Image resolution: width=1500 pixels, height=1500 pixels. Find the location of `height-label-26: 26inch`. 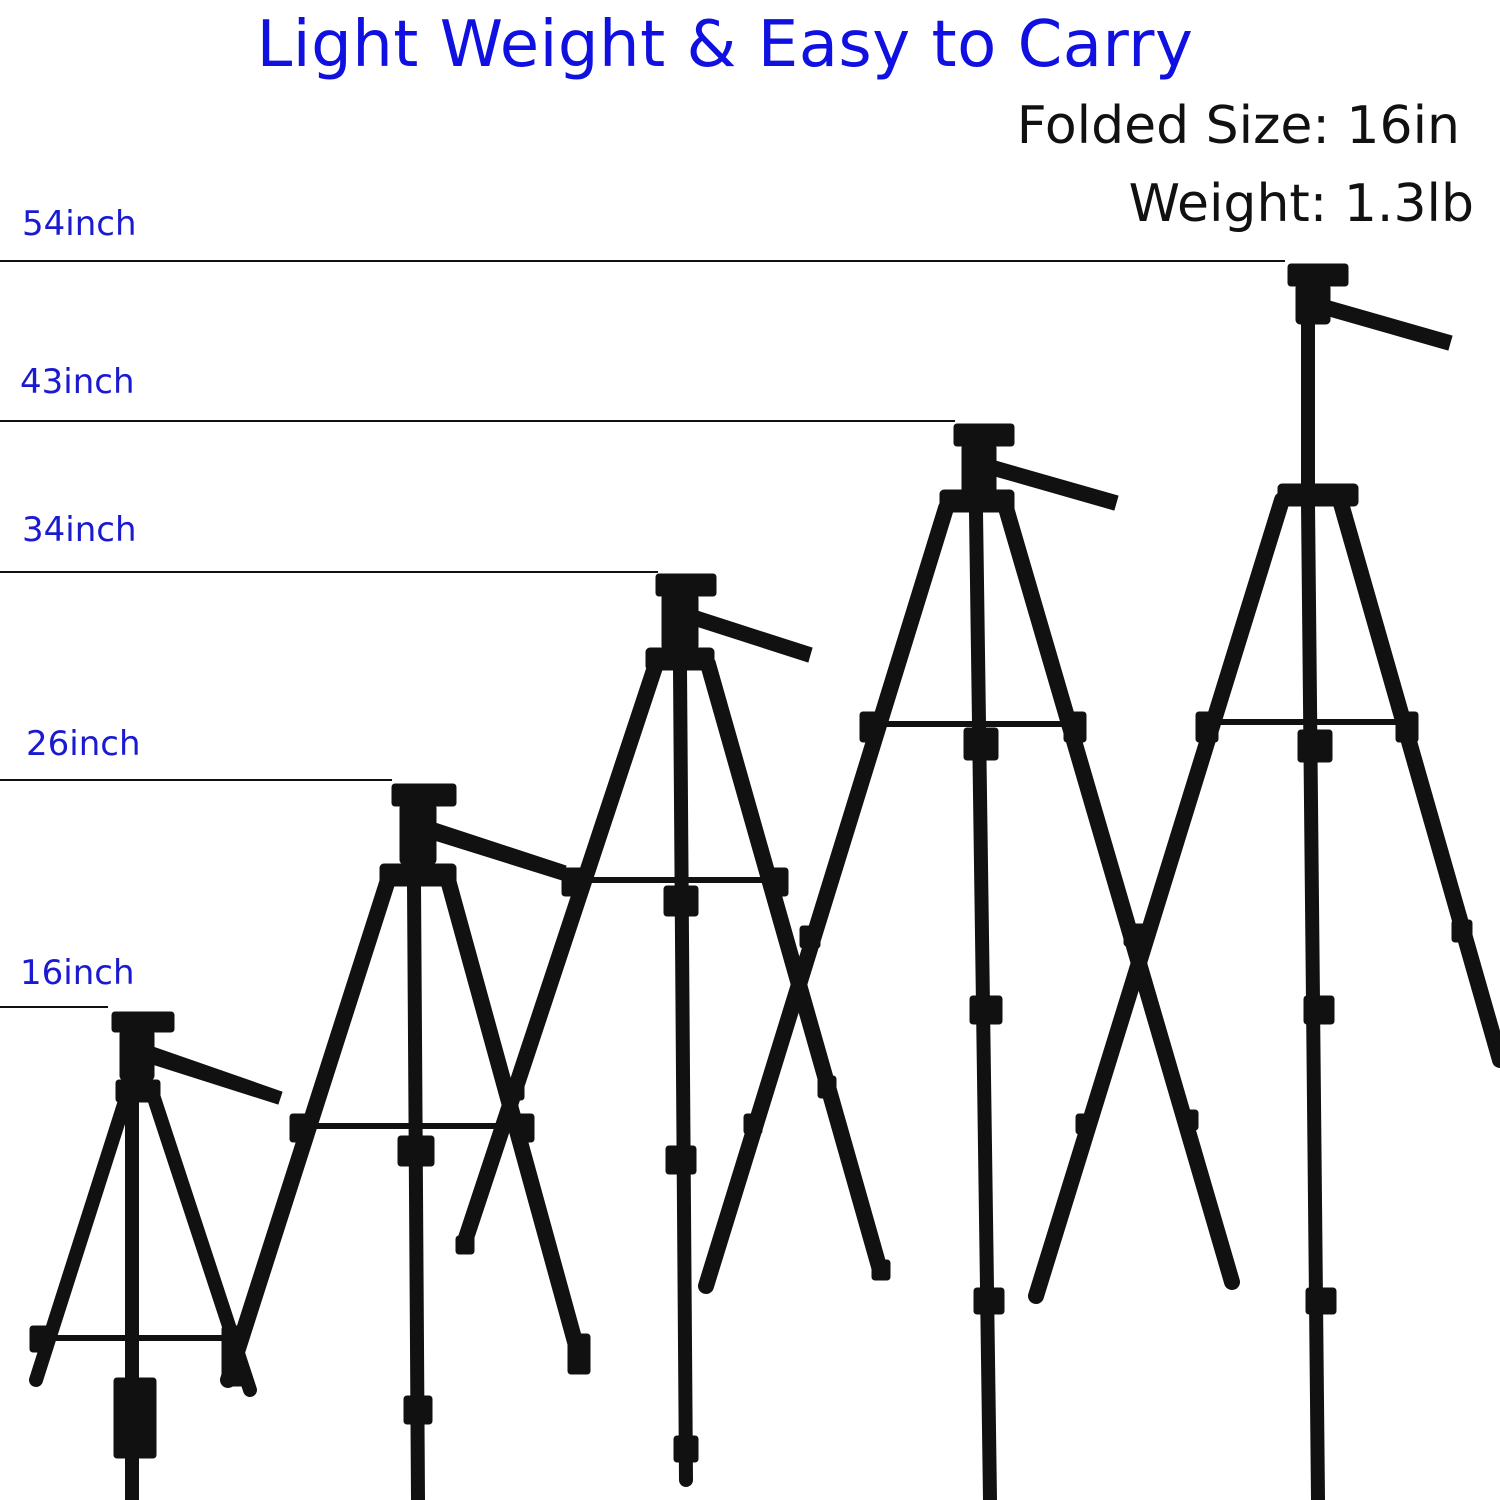

height-label-26: 26inch is located at coordinates (83, 744).